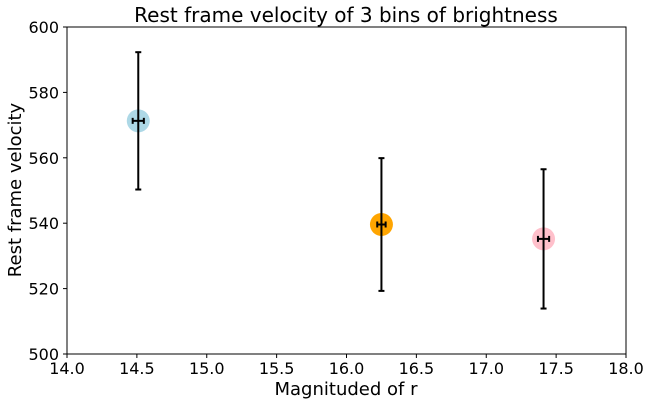 This screenshot has width=649, height=405. Describe the element at coordinates (47, 191) in the screenshot. I see `y-axis: 500 520 540 560 580 600` at that location.